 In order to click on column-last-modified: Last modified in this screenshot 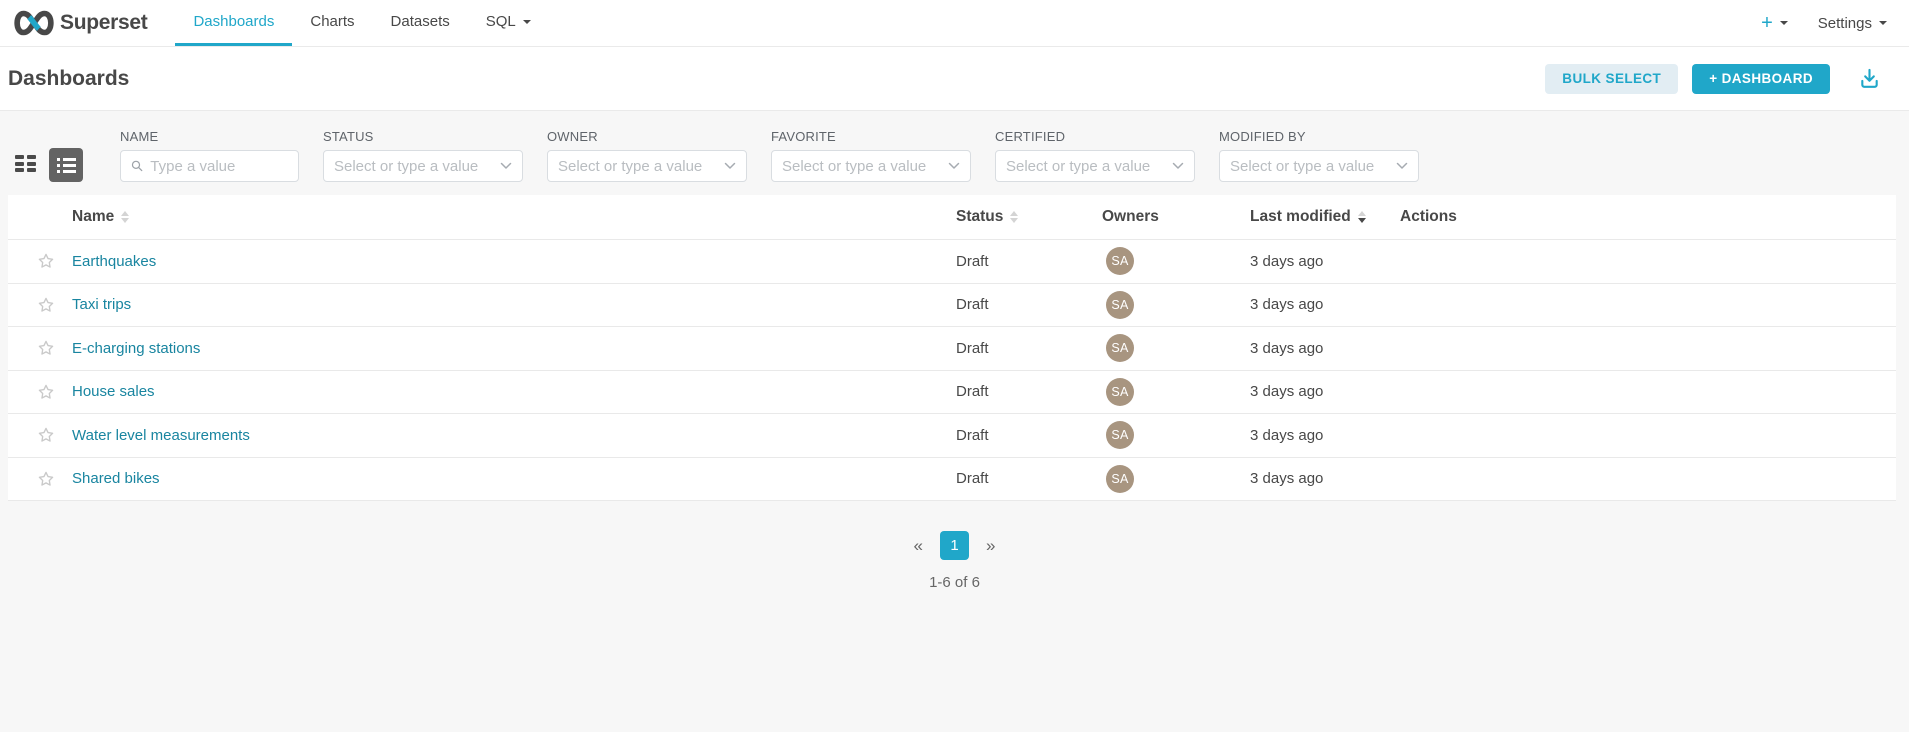, I will do `click(1325, 217)`.